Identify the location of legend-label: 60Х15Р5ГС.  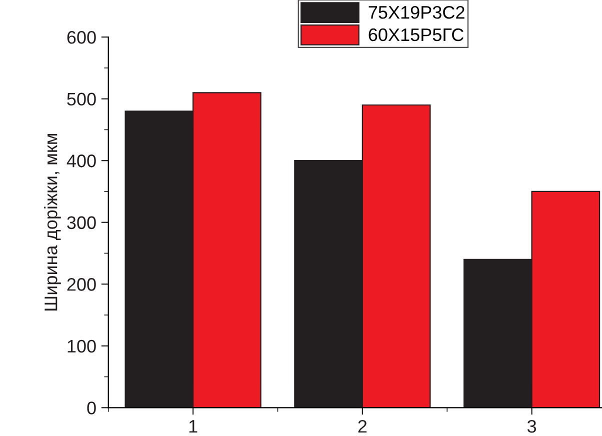
(416, 35).